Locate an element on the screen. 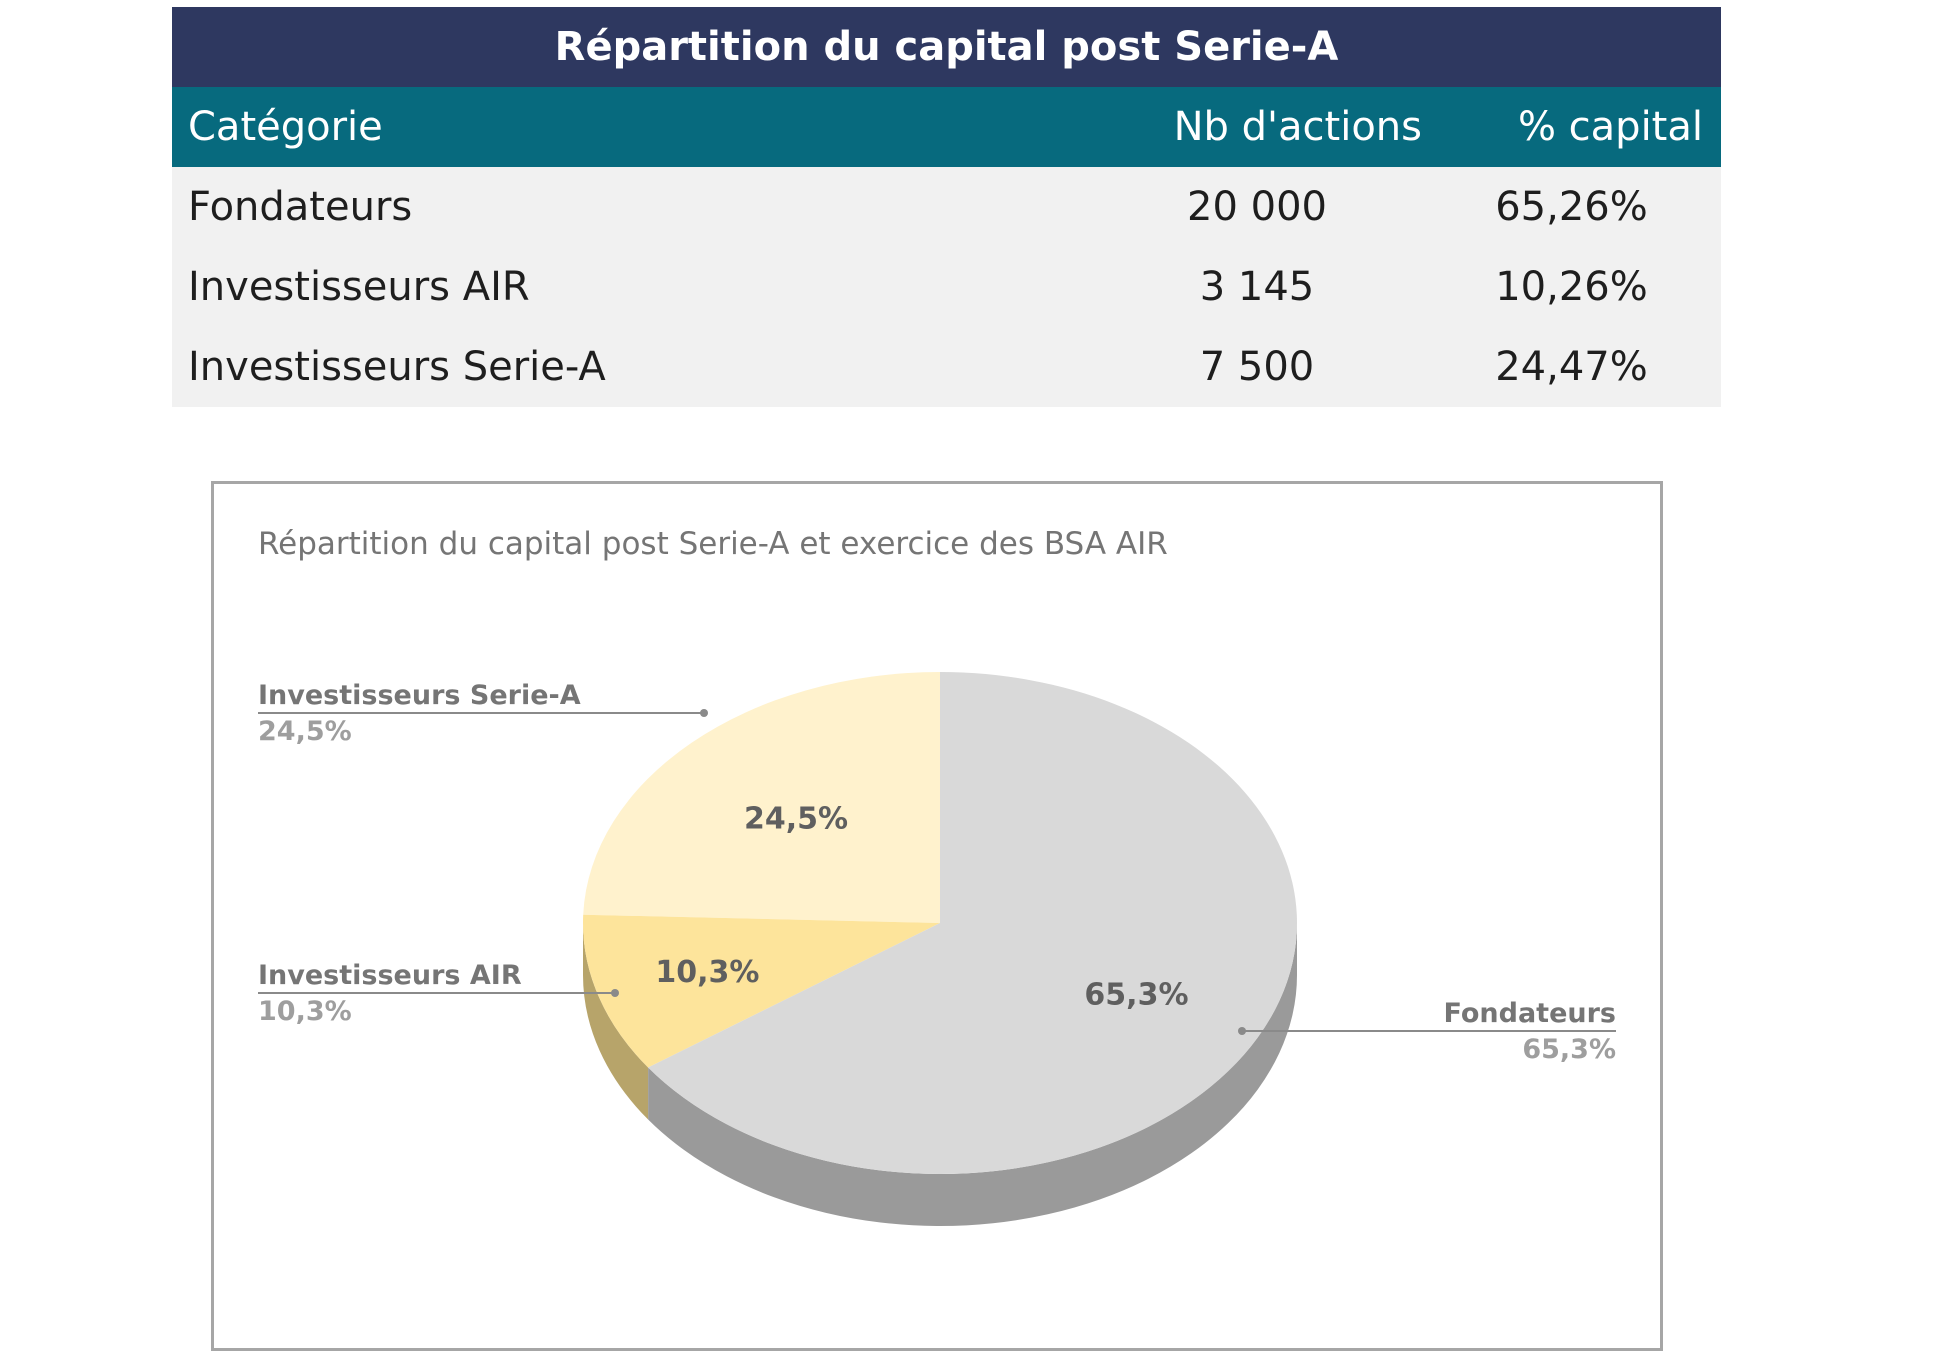  header-capital: % capital is located at coordinates (1610, 127).